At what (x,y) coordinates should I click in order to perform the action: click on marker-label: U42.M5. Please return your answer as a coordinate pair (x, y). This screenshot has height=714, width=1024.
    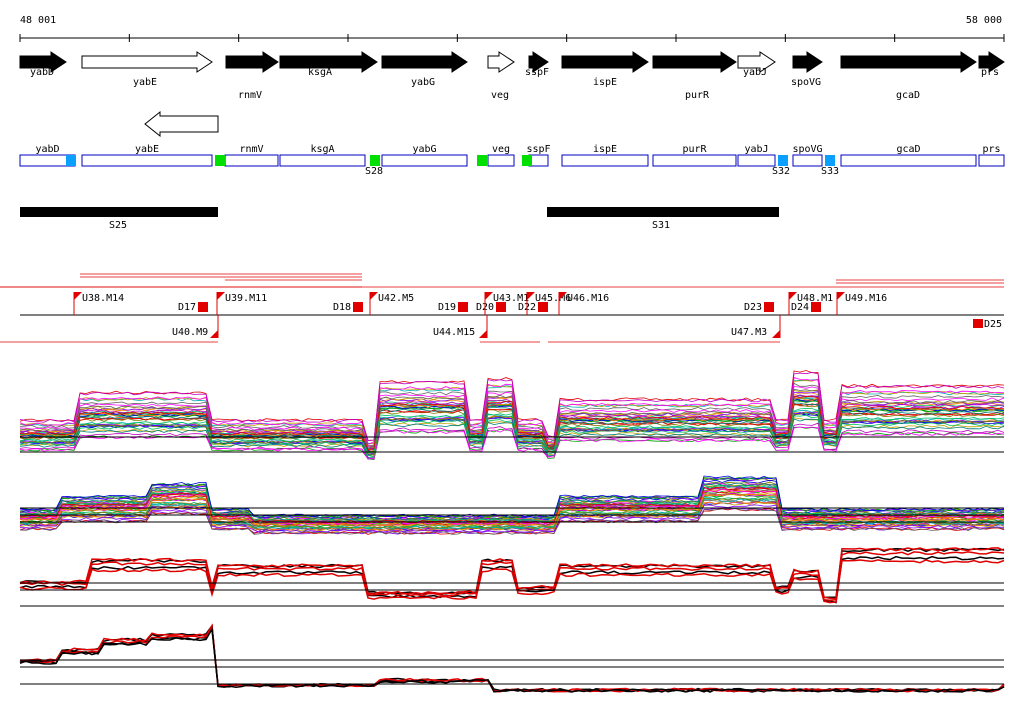
    Looking at the image, I should click on (396, 298).